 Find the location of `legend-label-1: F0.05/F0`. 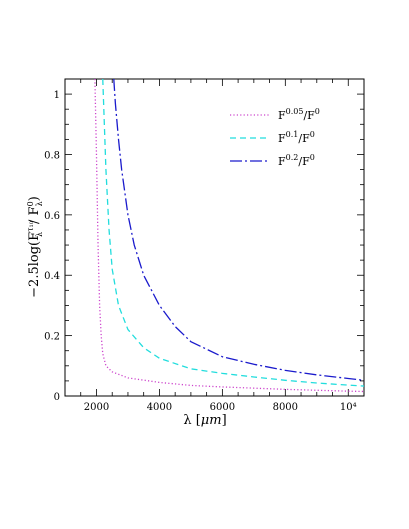

legend-label-1: F0.05/F0 is located at coordinates (299, 114).